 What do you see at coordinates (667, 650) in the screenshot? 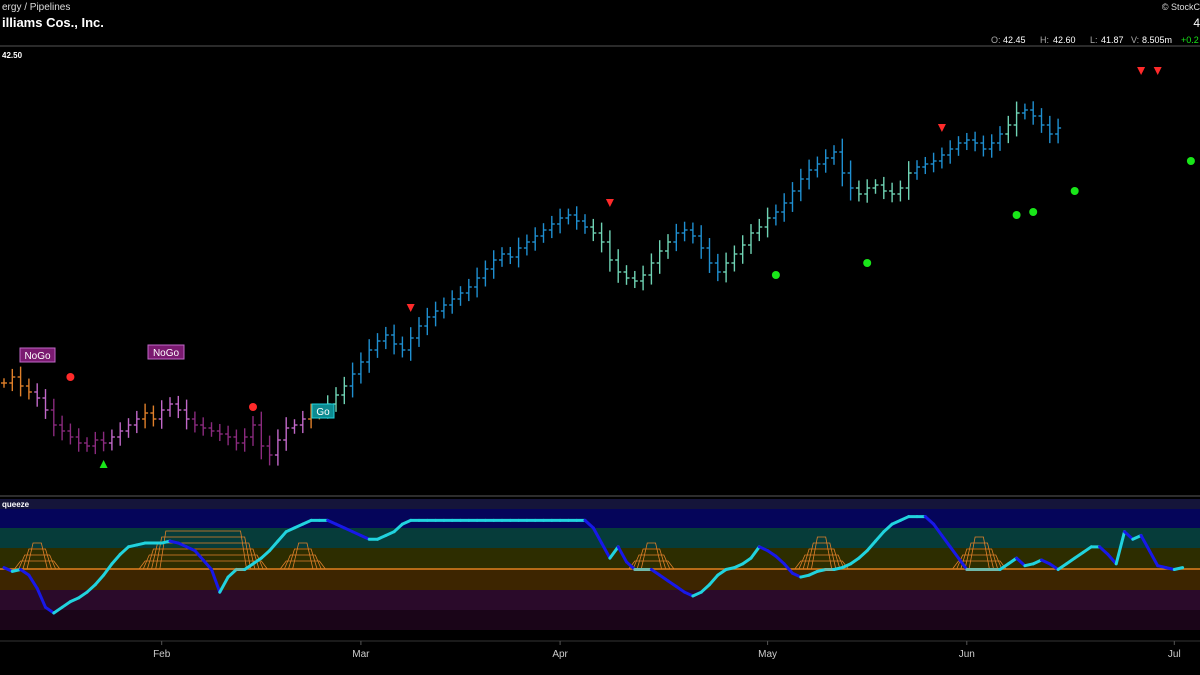
I see `x-axis: Feb Mar Apr May Jun Jul` at bounding box center [667, 650].